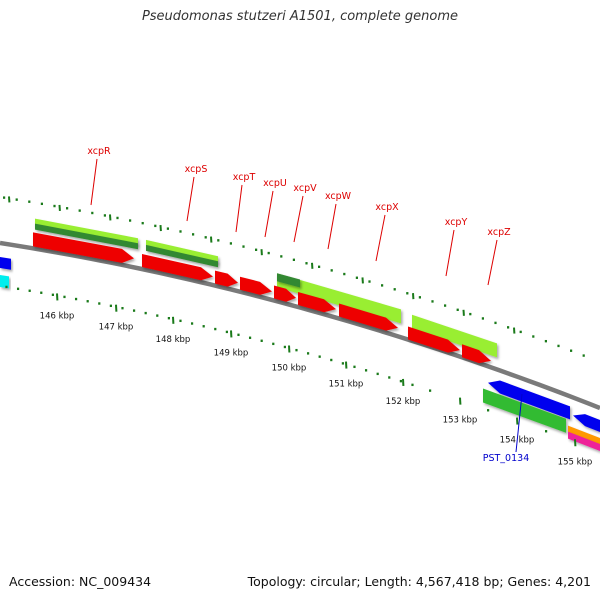  I want to click on lime-gene-feature, so click(339, 298).